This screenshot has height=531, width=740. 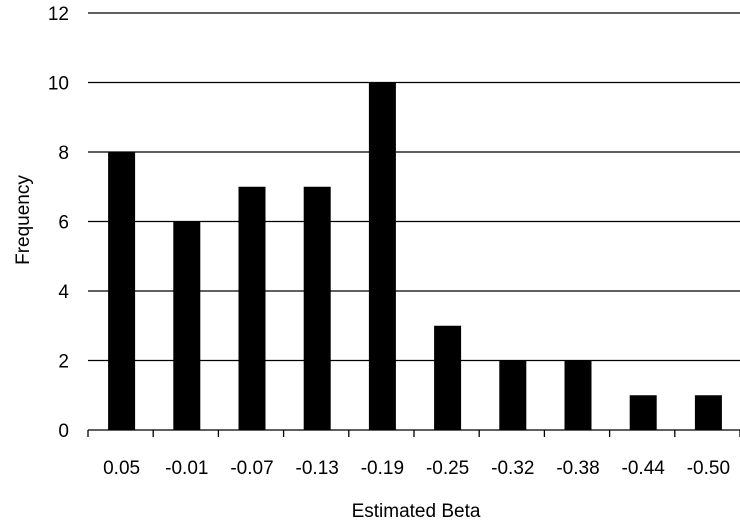 I want to click on x-tick-label: -0.44, so click(x=644, y=468).